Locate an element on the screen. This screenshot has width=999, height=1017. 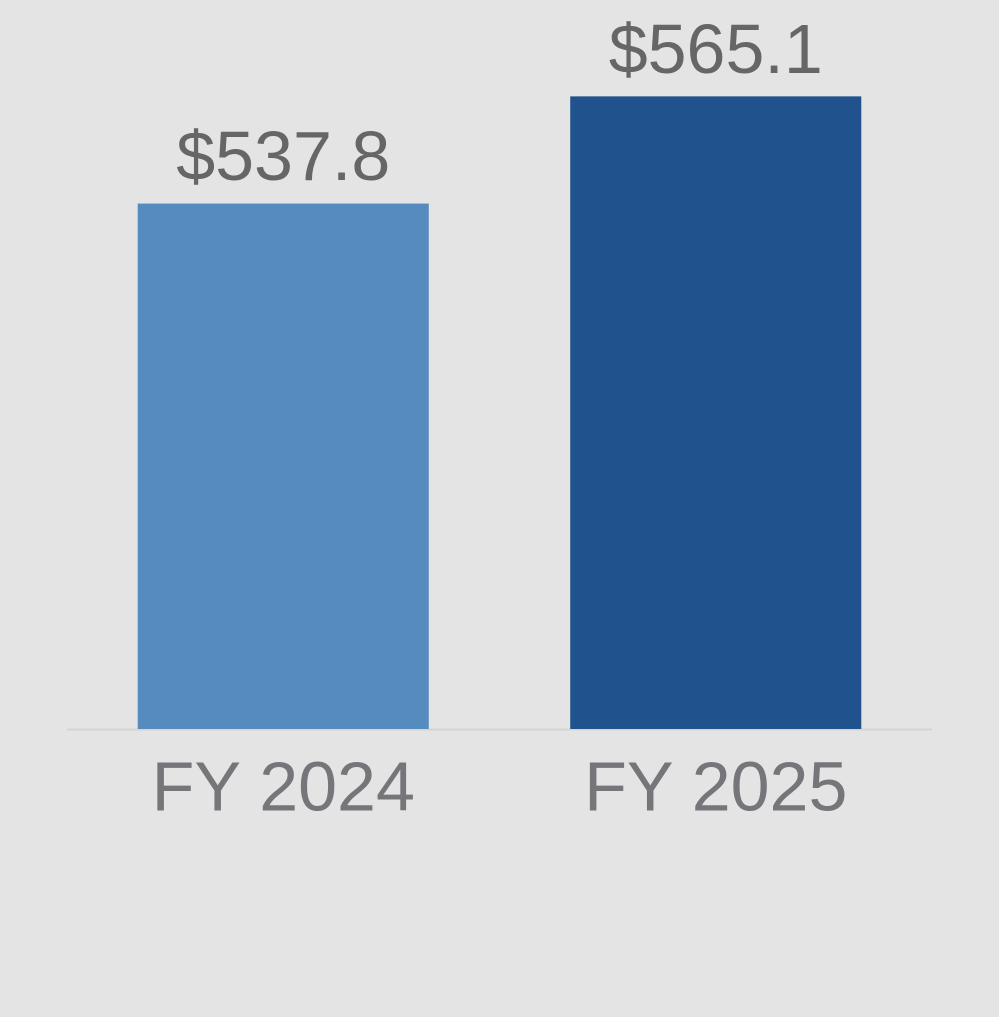
x-tick-label: FY 2024 is located at coordinates (283, 786).